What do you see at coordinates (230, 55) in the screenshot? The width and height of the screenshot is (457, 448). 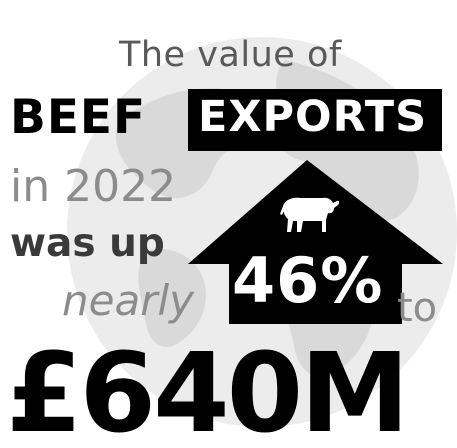 I see `headline-line1: The value of` at bounding box center [230, 55].